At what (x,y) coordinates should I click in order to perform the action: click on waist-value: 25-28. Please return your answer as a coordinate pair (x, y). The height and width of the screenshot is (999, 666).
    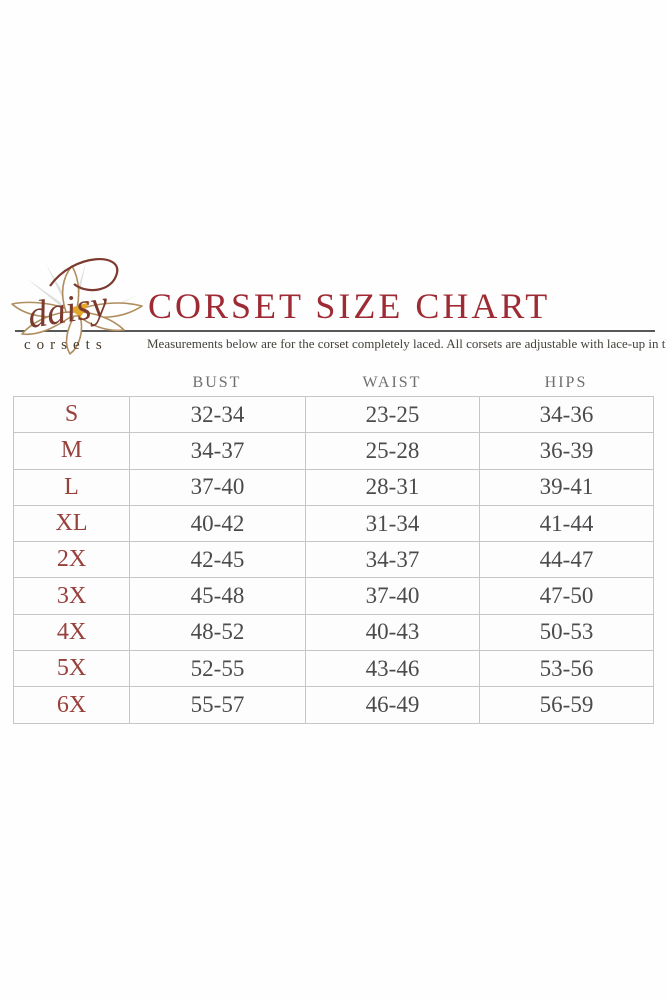
    Looking at the image, I should click on (392, 451).